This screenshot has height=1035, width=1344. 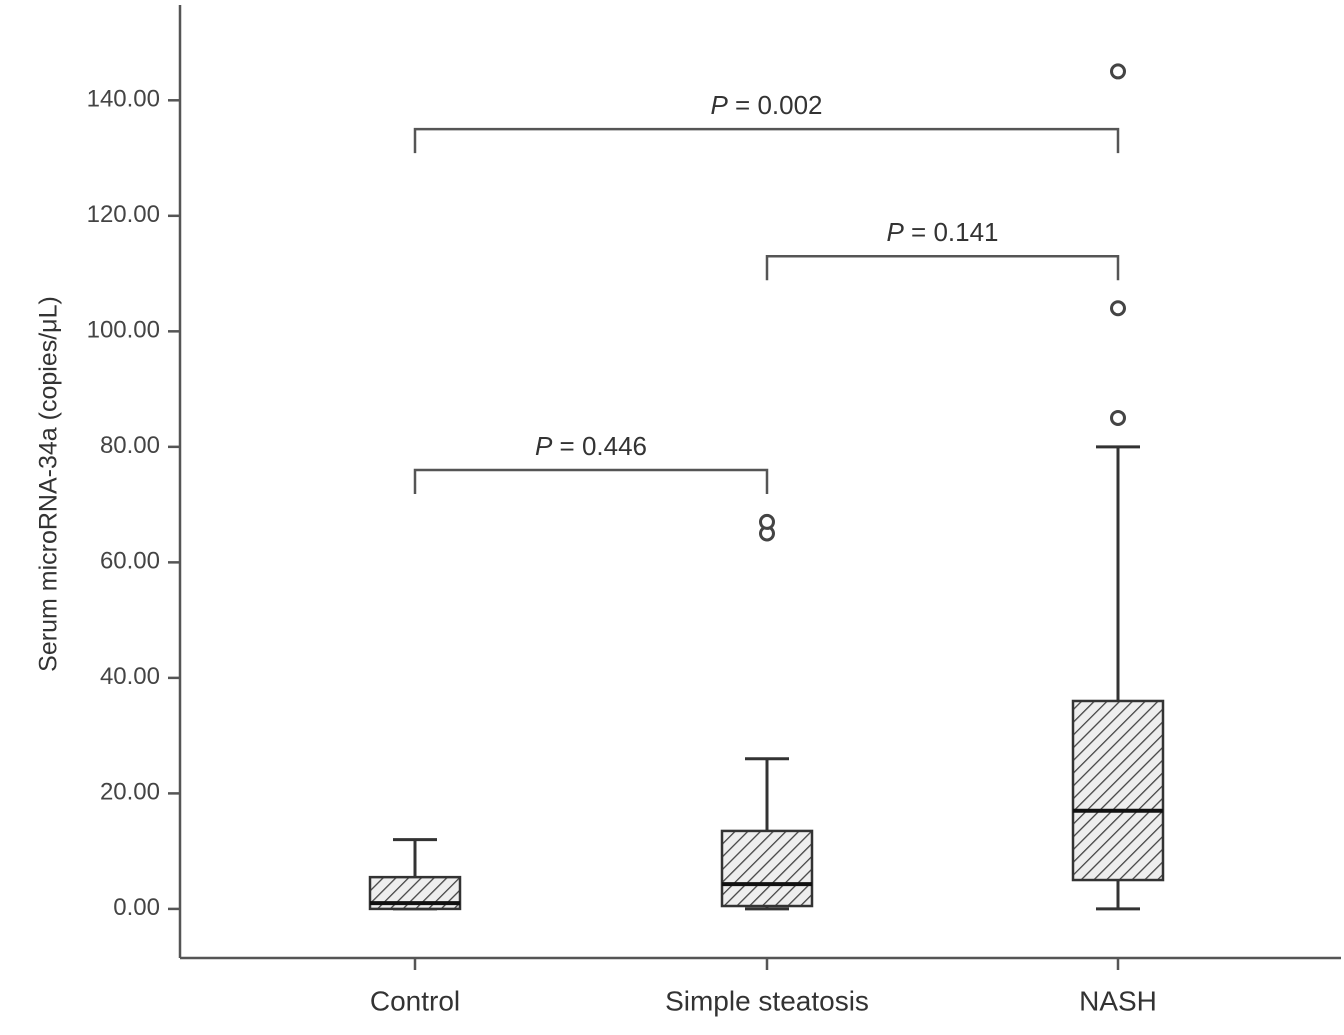 What do you see at coordinates (49, 484) in the screenshot?
I see `y-axis-label: Serum microRNA-34a (copies/μL)` at bounding box center [49, 484].